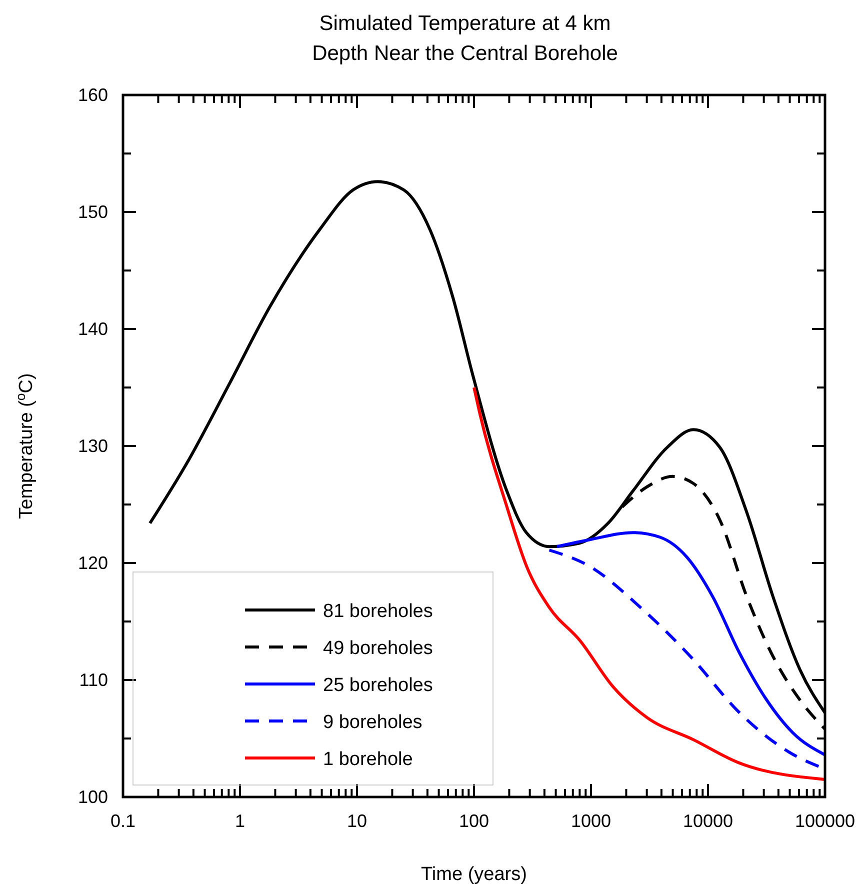 This screenshot has height=887, width=868. I want to click on y-tick-label: 120, so click(93, 563).